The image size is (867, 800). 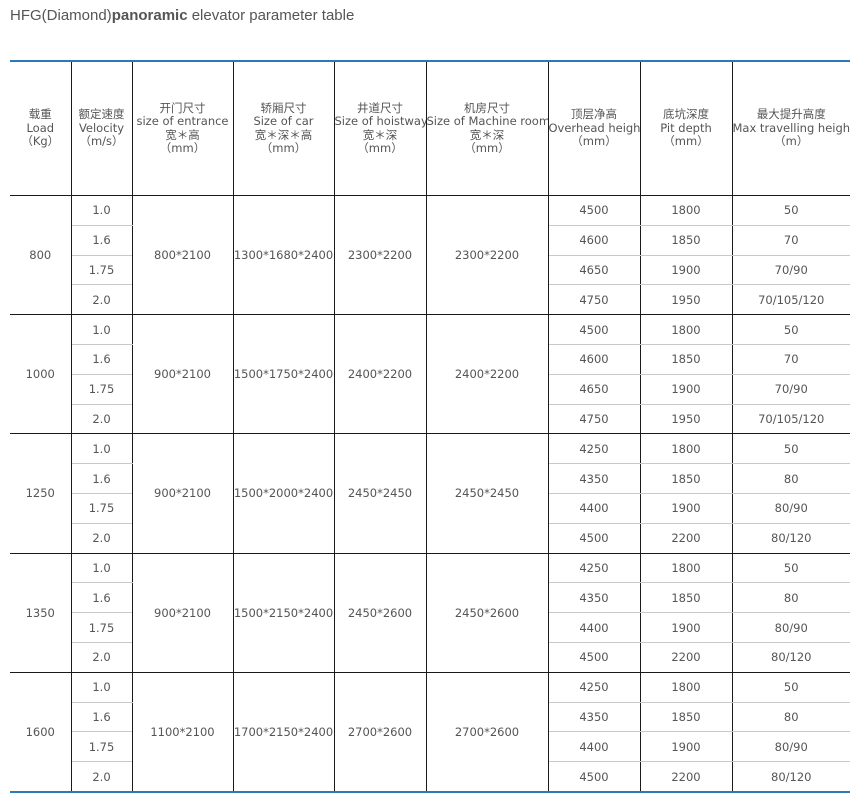 I want to click on table-row: 2.0 4750 1950 70/105/120, so click(x=430, y=419).